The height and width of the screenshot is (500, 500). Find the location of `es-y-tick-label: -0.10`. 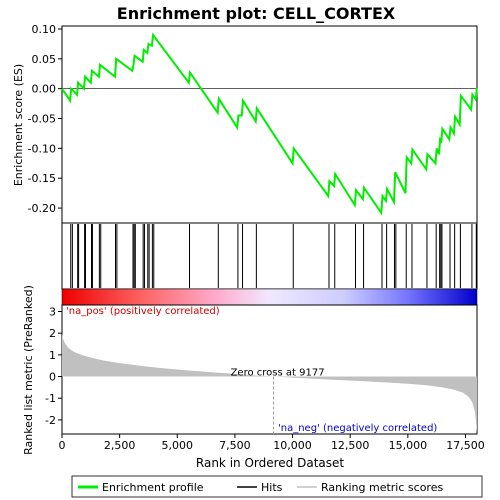

es-y-tick-label: -0.10 is located at coordinates (42, 148).